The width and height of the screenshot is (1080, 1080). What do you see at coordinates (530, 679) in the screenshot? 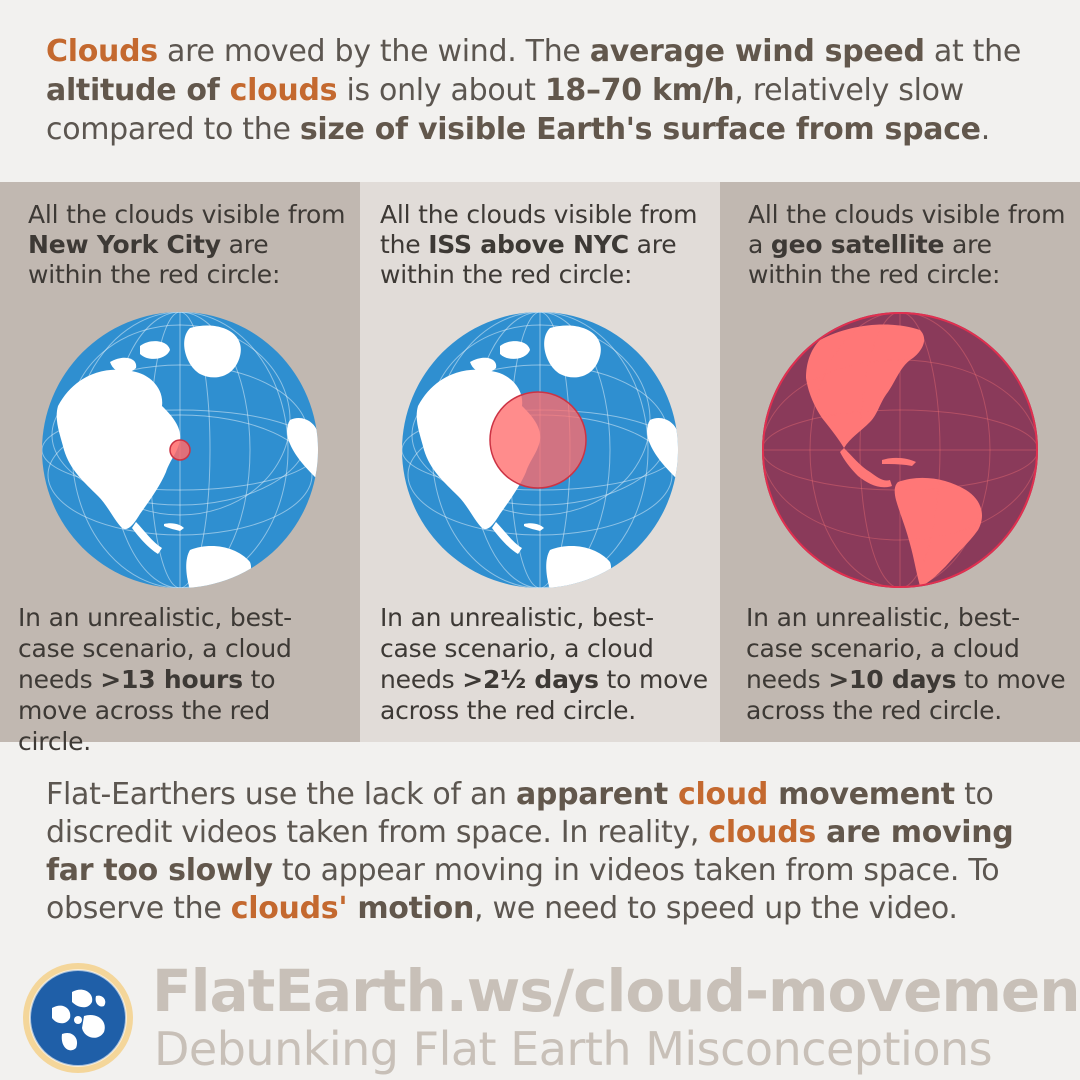
I see `footnote-bold: >2½ days` at bounding box center [530, 679].